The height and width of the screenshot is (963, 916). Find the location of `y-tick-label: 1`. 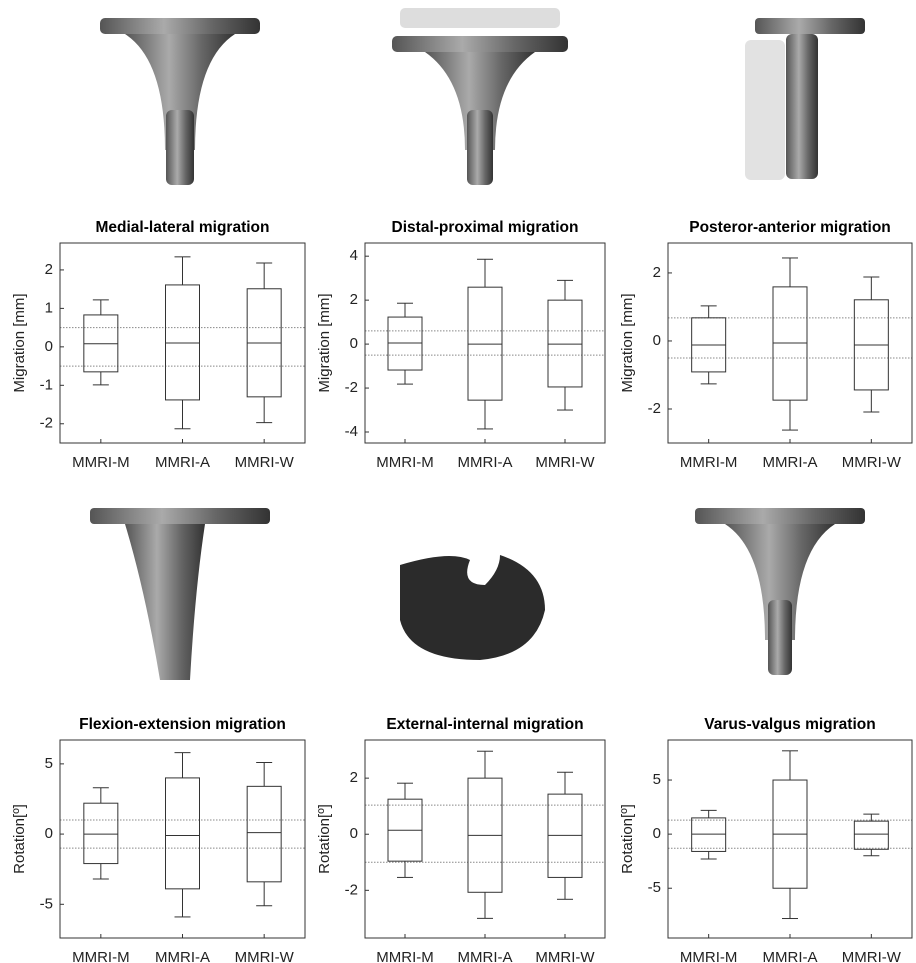

y-tick-label: 1 is located at coordinates (49, 307).